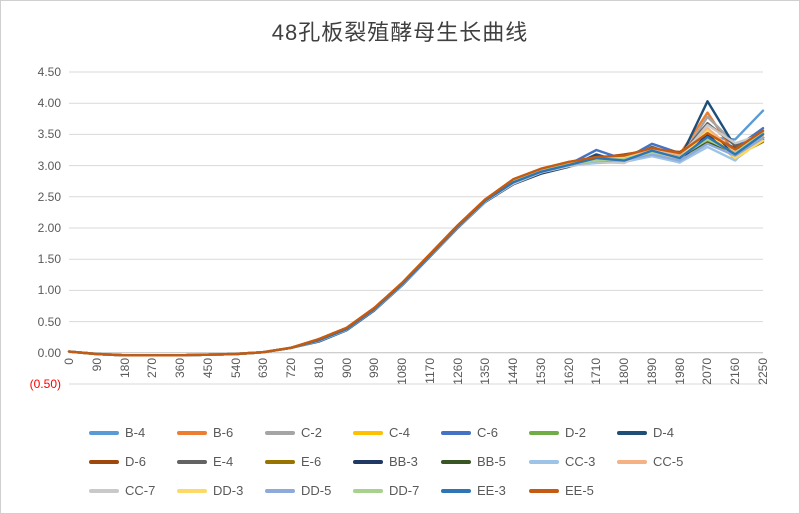  Describe the element at coordinates (707, 371) in the screenshot. I see `x-axis-tick-label-text: 2070` at that location.